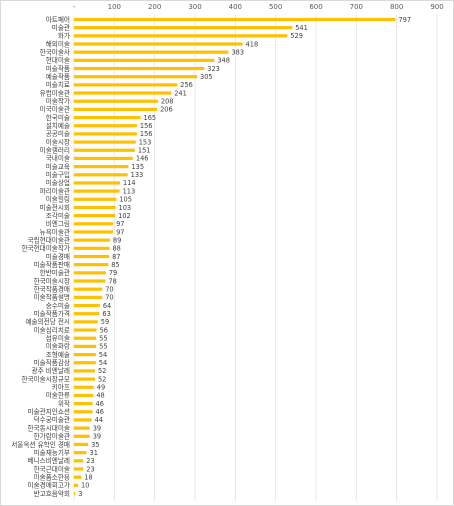 The width and height of the screenshot is (454, 506). I want to click on category-label: 미술작품판매, so click(52, 264).